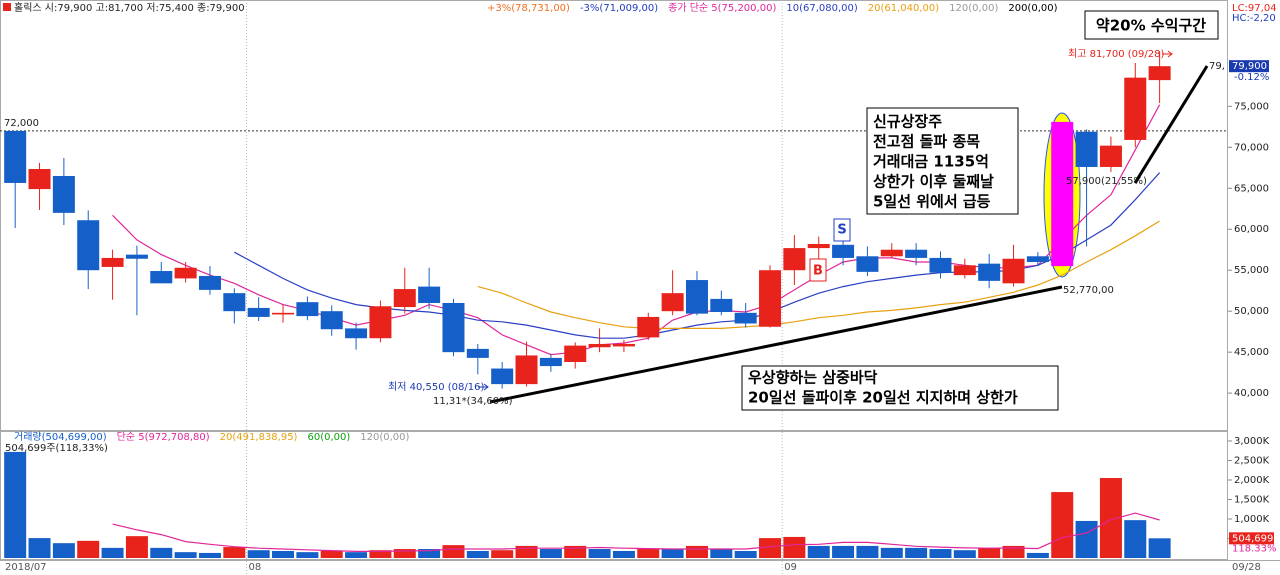 This screenshot has height=575, width=1280. Describe the element at coordinates (1249, 66) in the screenshot. I see `price-box-label: 79,900` at that location.